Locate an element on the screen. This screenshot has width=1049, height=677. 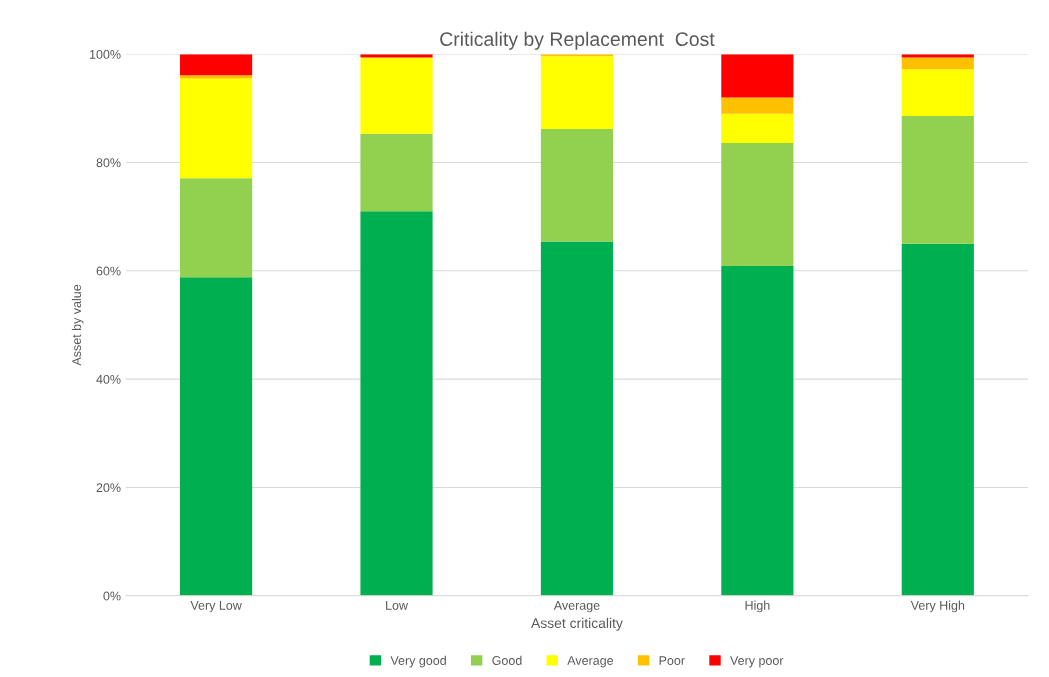
x-axis-title: Asset criticality is located at coordinates (577, 624).